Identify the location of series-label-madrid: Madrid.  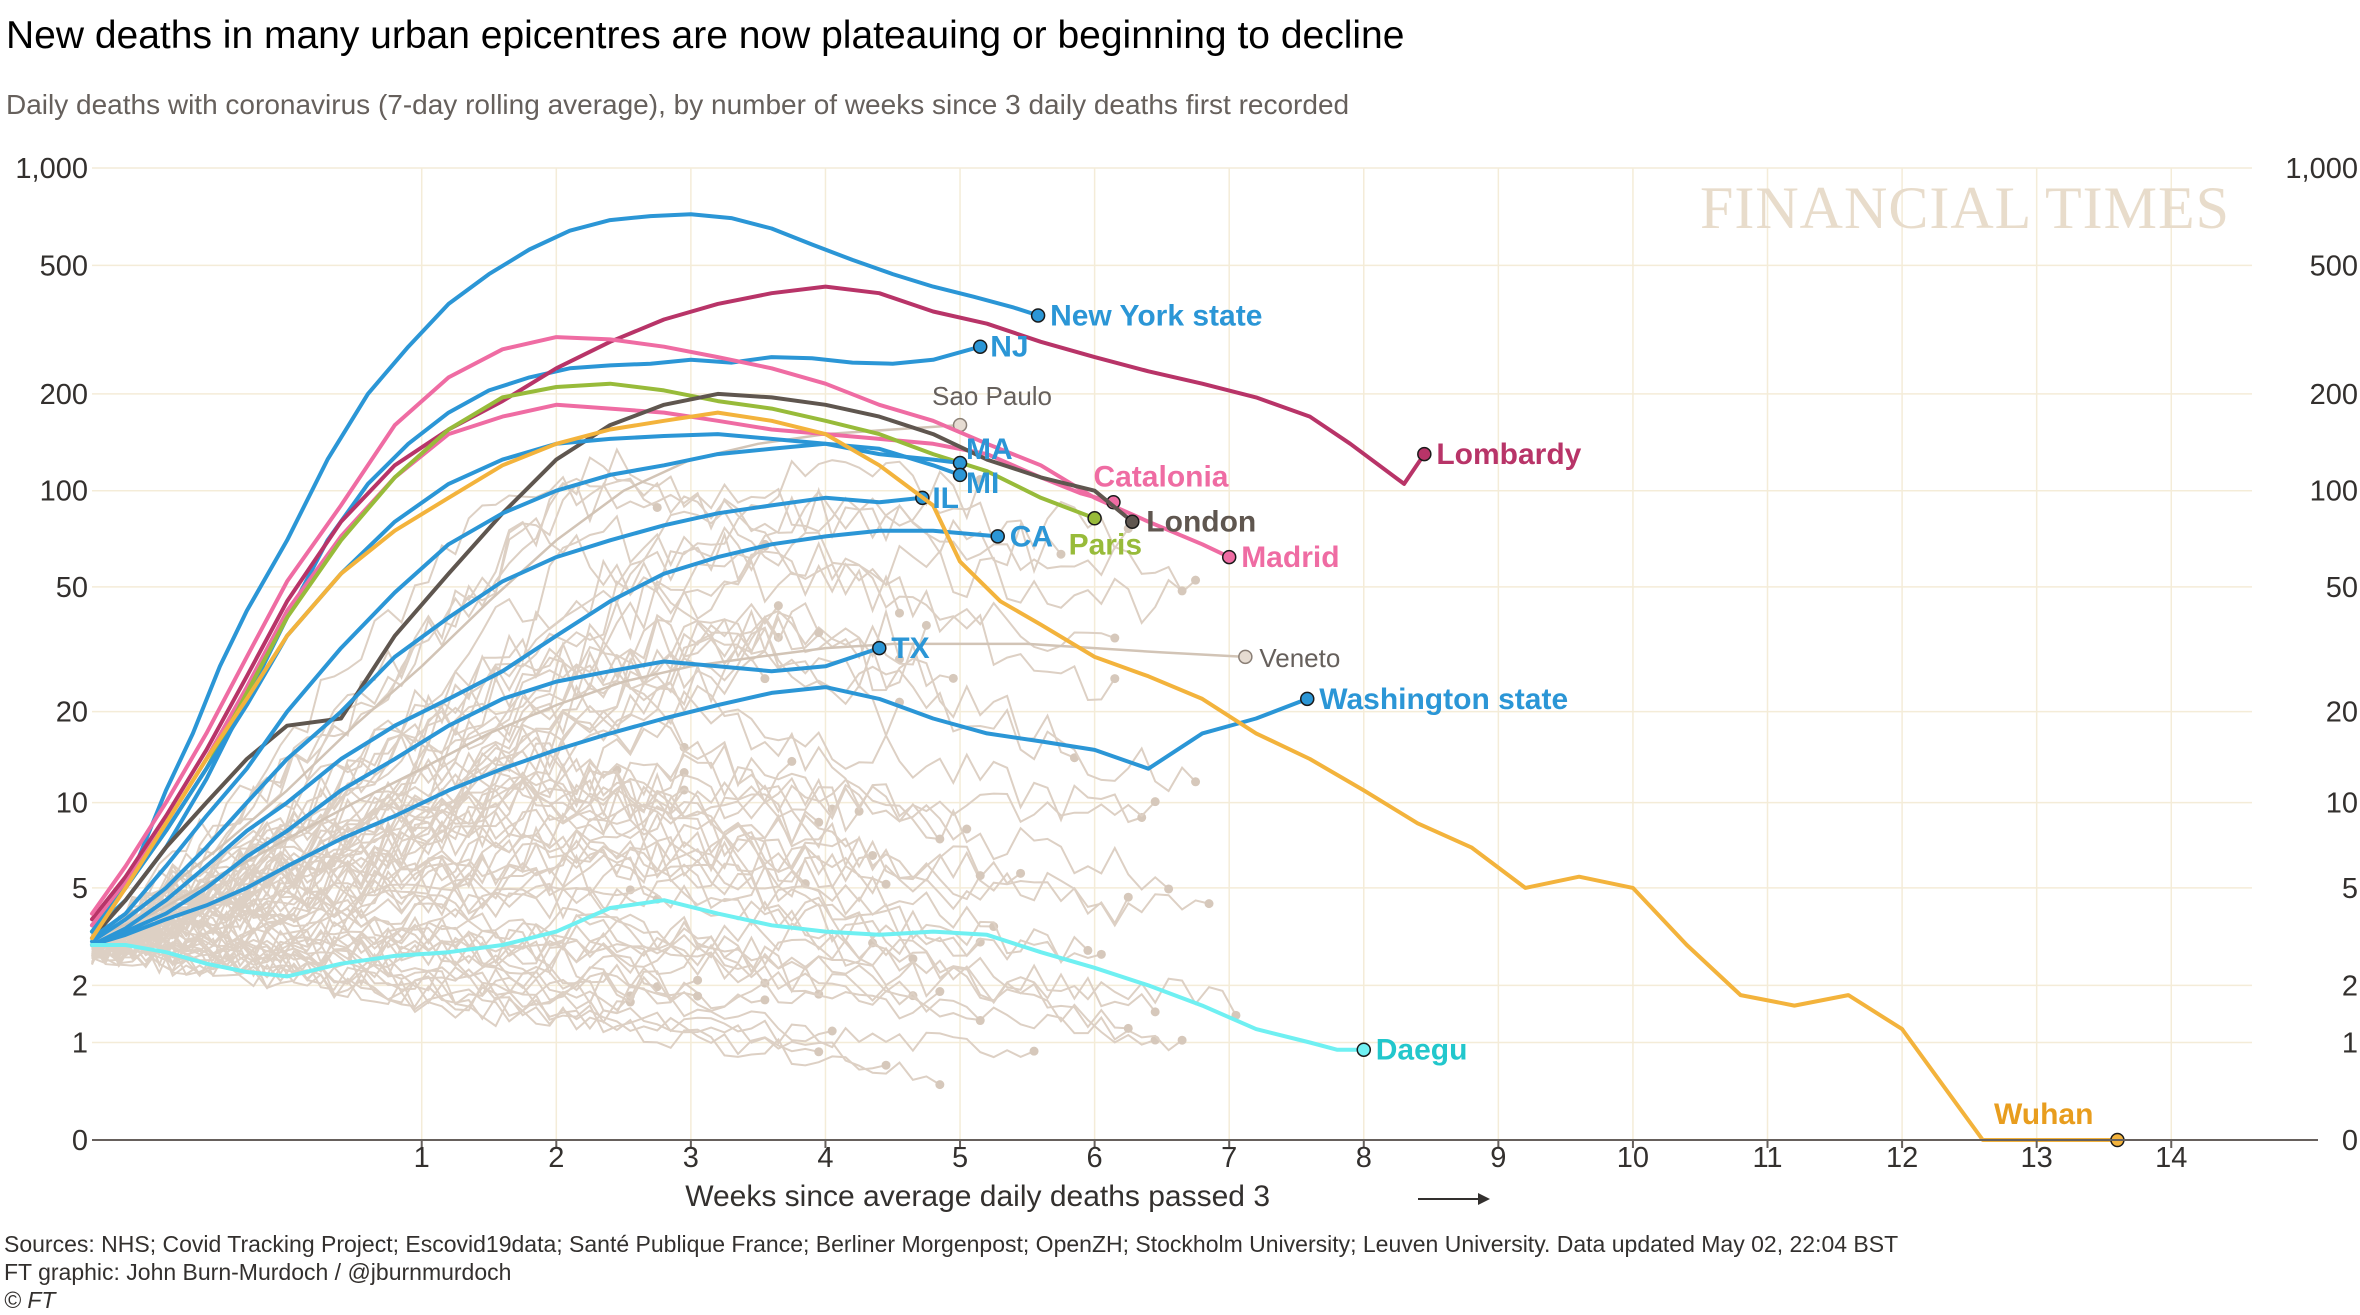
(1290, 557).